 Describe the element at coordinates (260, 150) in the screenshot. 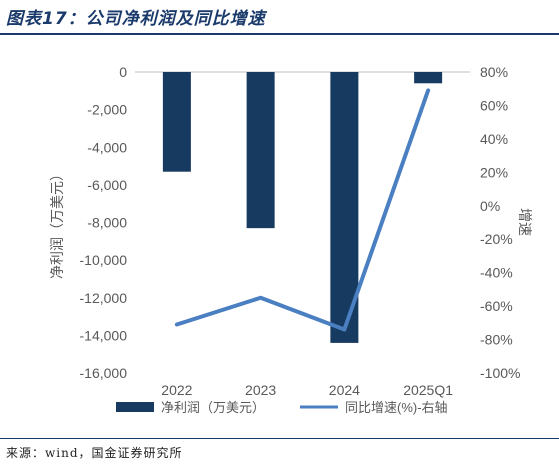

I see `bar-2023` at that location.